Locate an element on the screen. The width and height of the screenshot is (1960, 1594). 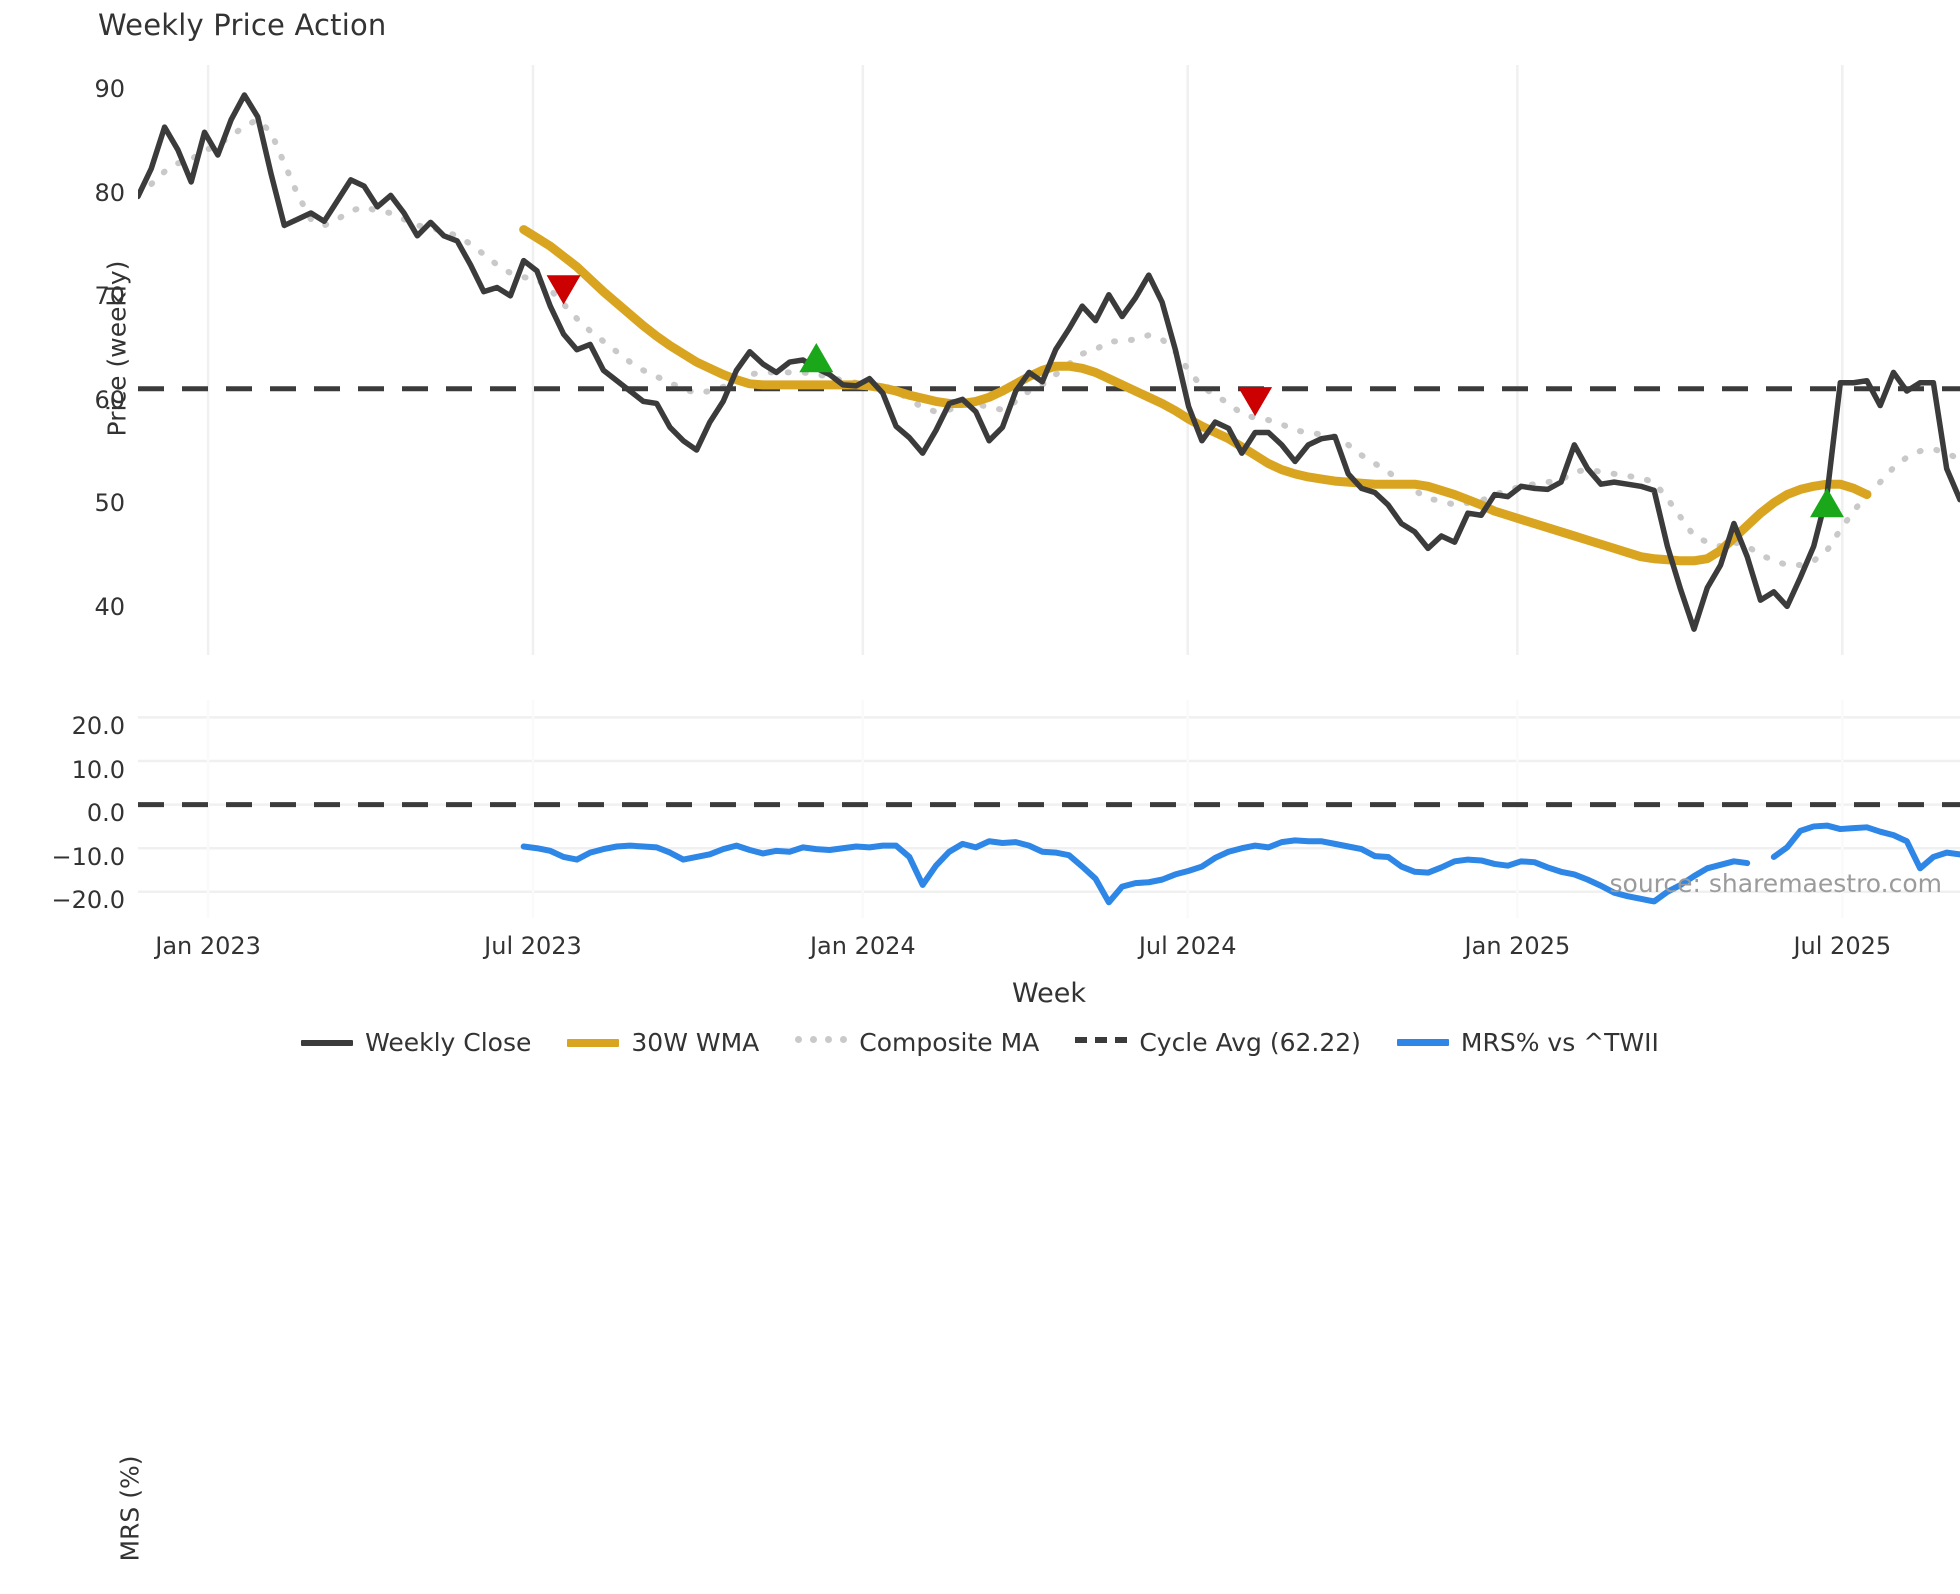
legend-label-mrs: MRS% vs ^TWII is located at coordinates (1559, 1042).